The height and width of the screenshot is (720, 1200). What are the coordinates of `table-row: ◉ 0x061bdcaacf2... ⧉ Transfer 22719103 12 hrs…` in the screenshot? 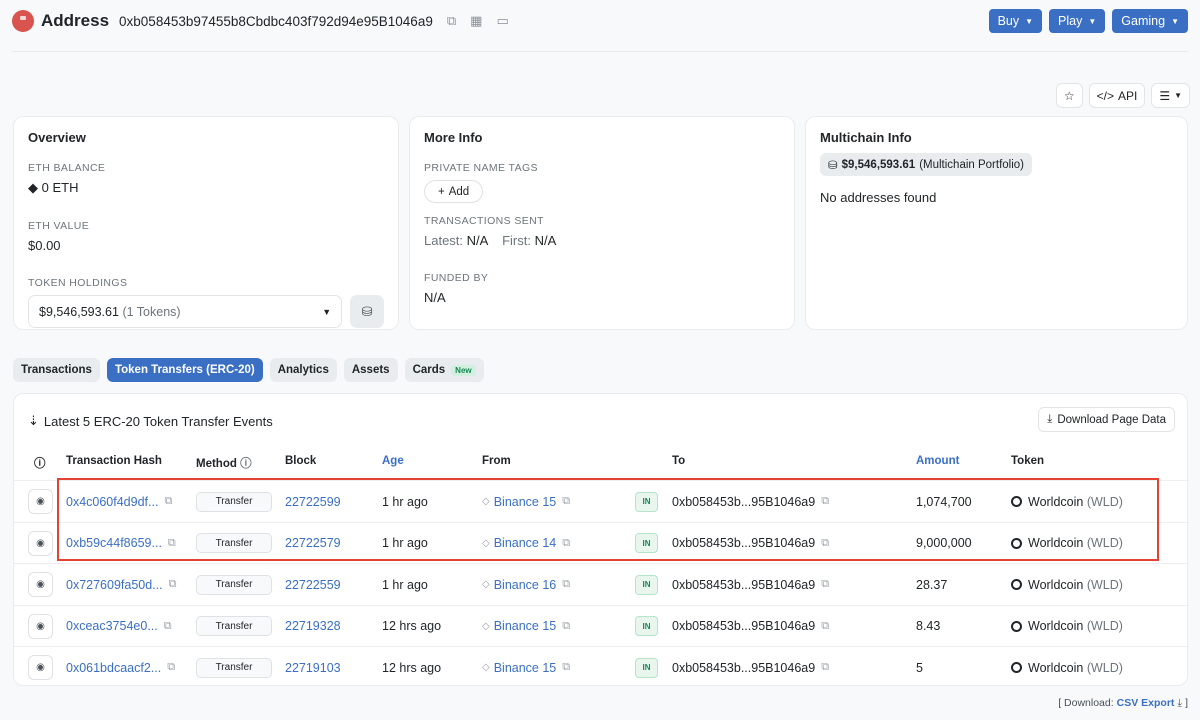 It's located at (601, 667).